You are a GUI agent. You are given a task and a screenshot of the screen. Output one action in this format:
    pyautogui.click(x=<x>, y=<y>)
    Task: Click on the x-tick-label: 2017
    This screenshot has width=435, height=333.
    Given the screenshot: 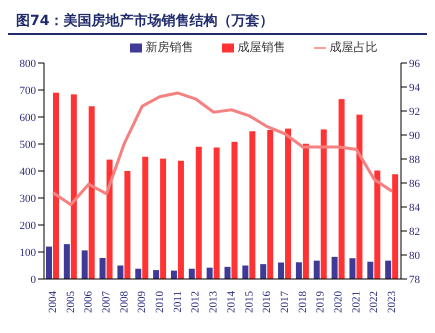 What is the action you would take?
    pyautogui.click(x=284, y=301)
    